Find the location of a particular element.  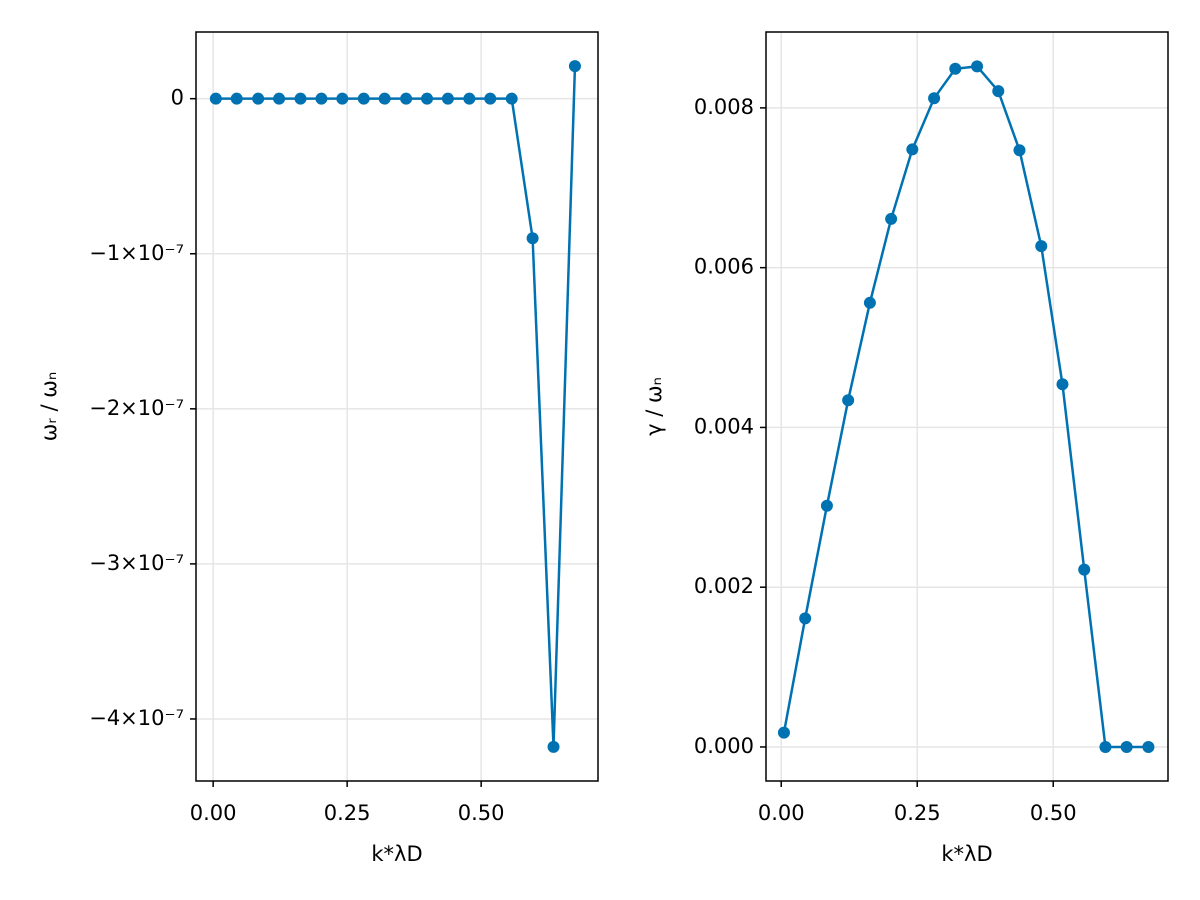

y-tick-label: 0.004 is located at coordinates (724, 426).